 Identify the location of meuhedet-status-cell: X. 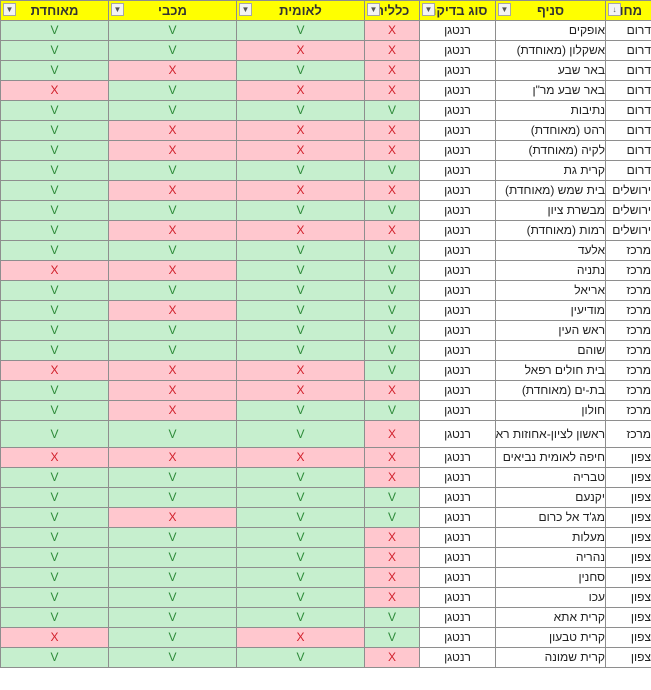
(54, 637).